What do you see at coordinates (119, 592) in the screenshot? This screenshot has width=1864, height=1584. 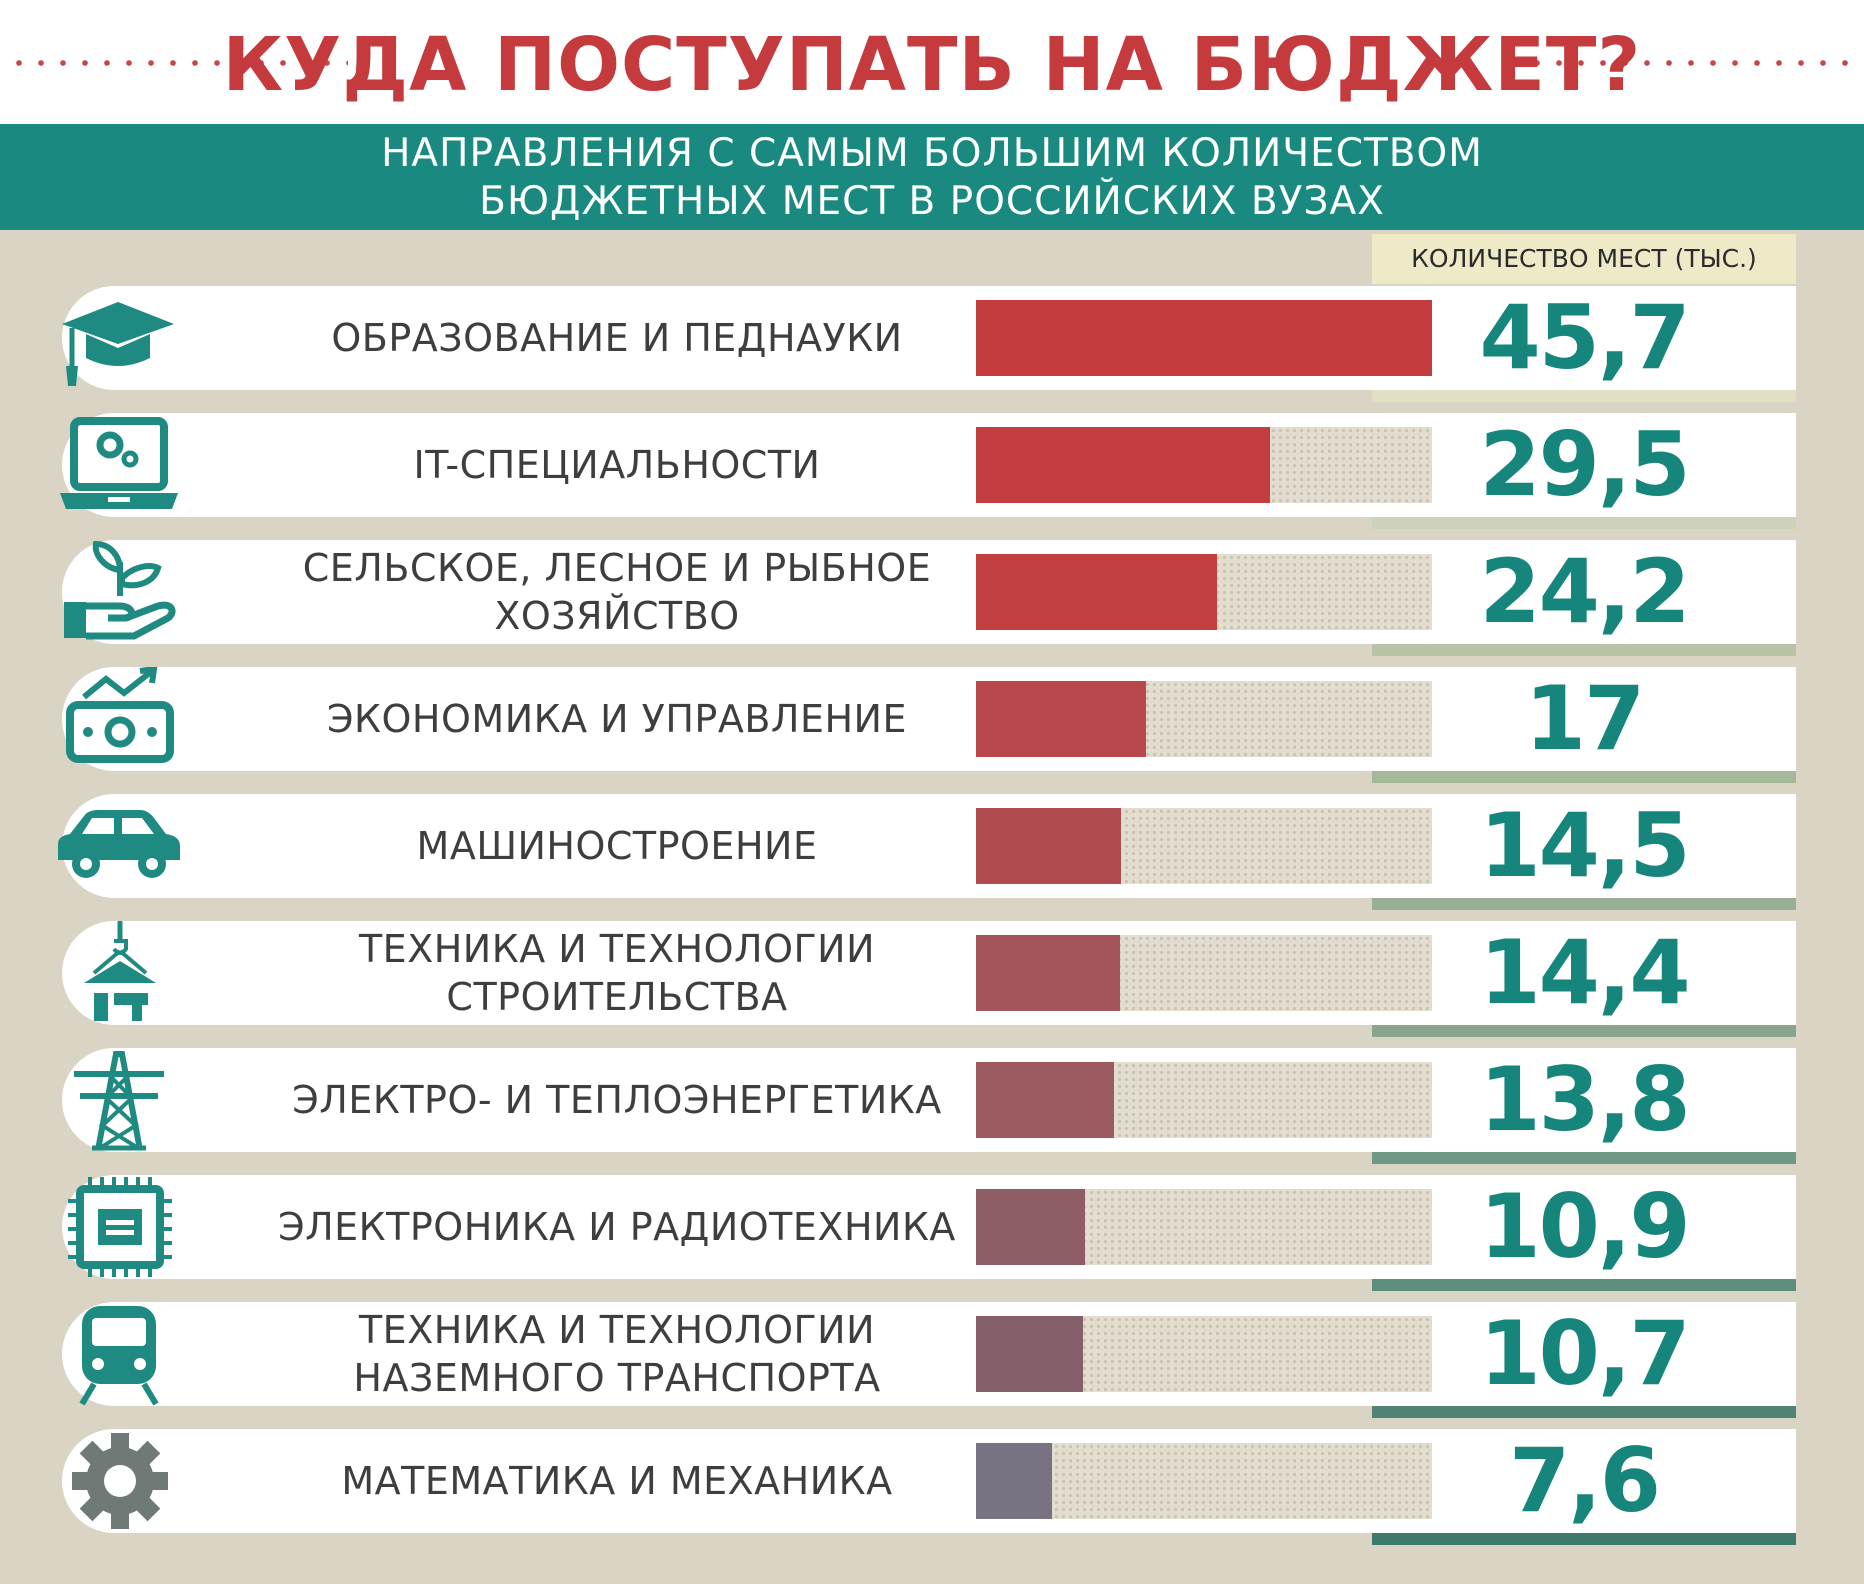 I see `hand-sprout-icon` at bounding box center [119, 592].